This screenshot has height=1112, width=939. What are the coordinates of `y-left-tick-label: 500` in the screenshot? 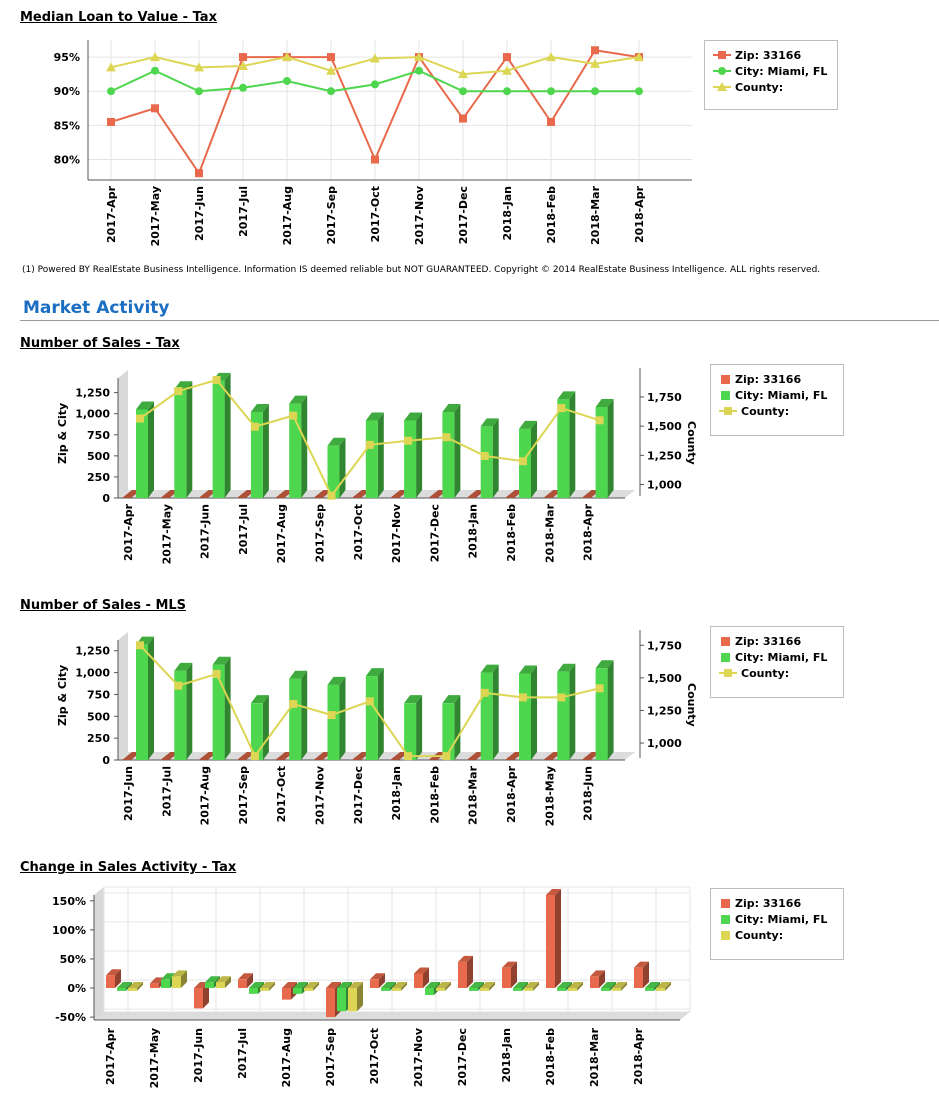 It's located at (98, 716).